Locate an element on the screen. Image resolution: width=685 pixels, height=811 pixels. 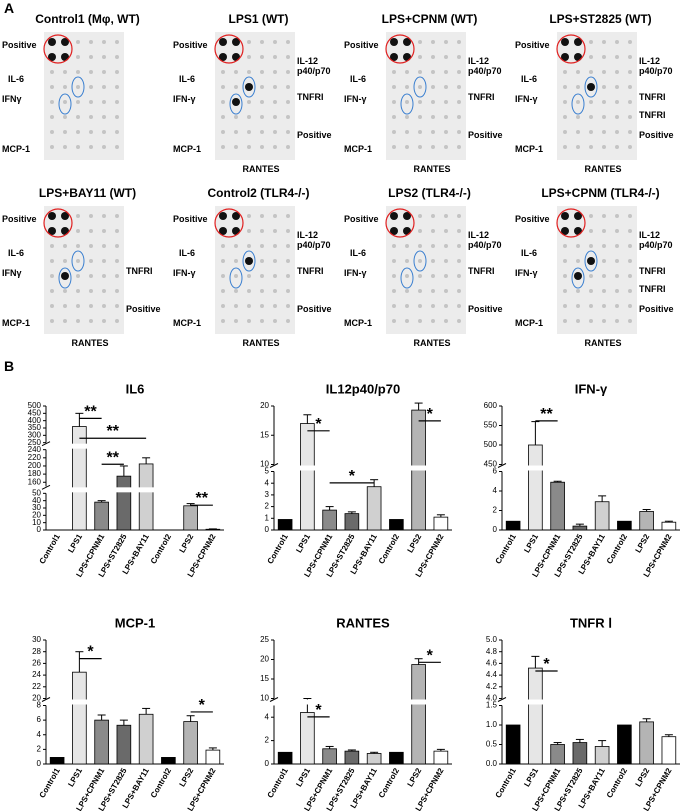
blot-label: IFN-γ is located at coordinates (526, 99).